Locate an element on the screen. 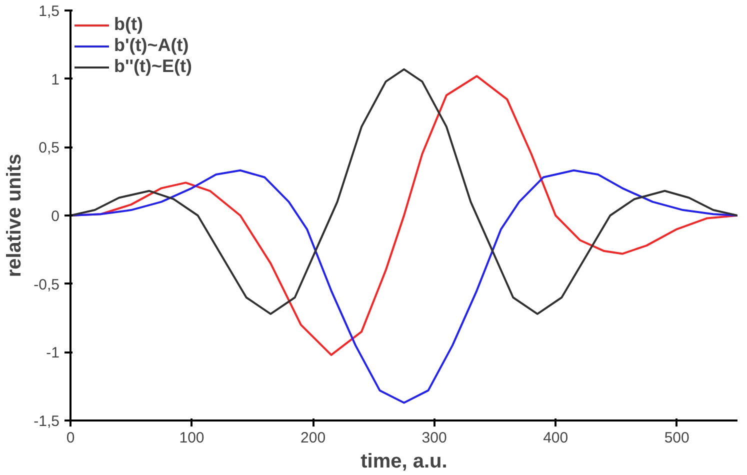  legend-label: b(t) is located at coordinates (128, 24).